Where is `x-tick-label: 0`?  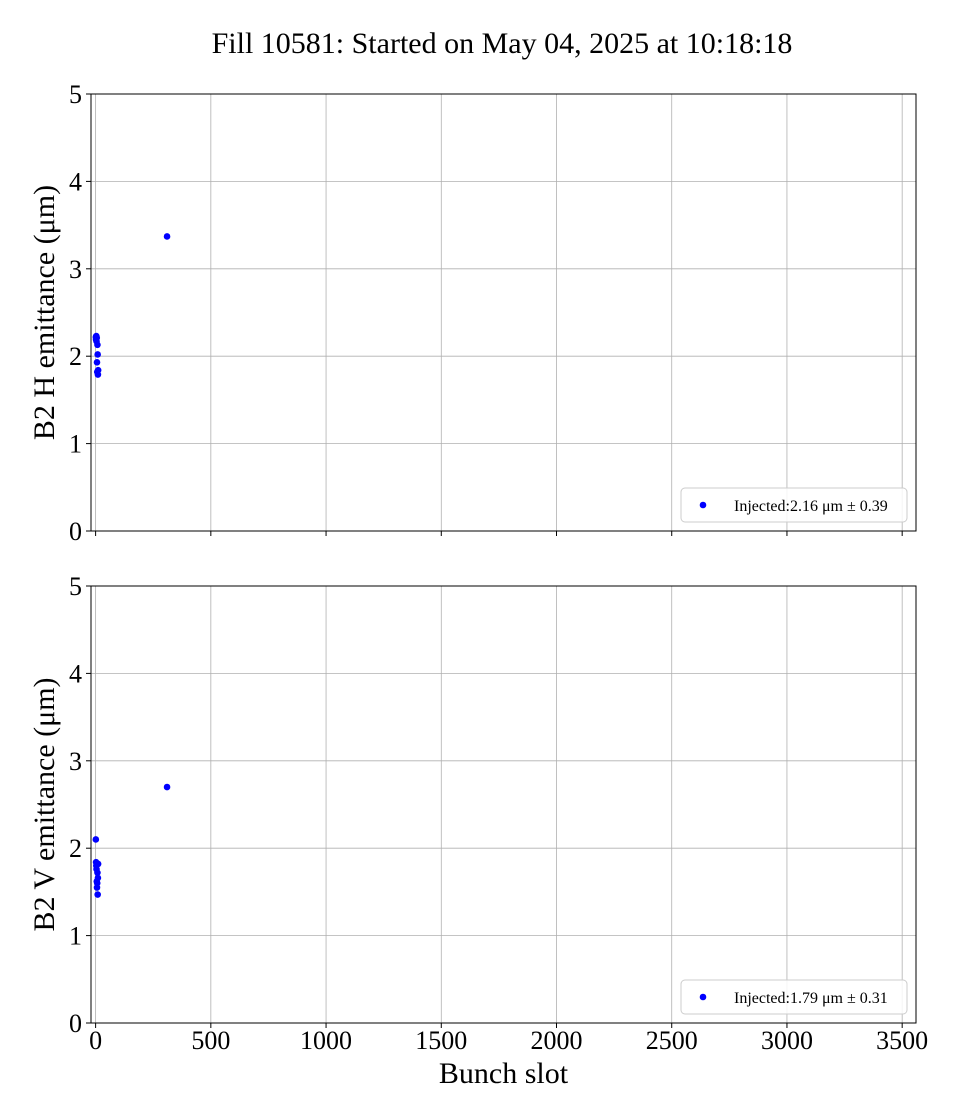 x-tick-label: 0 is located at coordinates (95, 1040).